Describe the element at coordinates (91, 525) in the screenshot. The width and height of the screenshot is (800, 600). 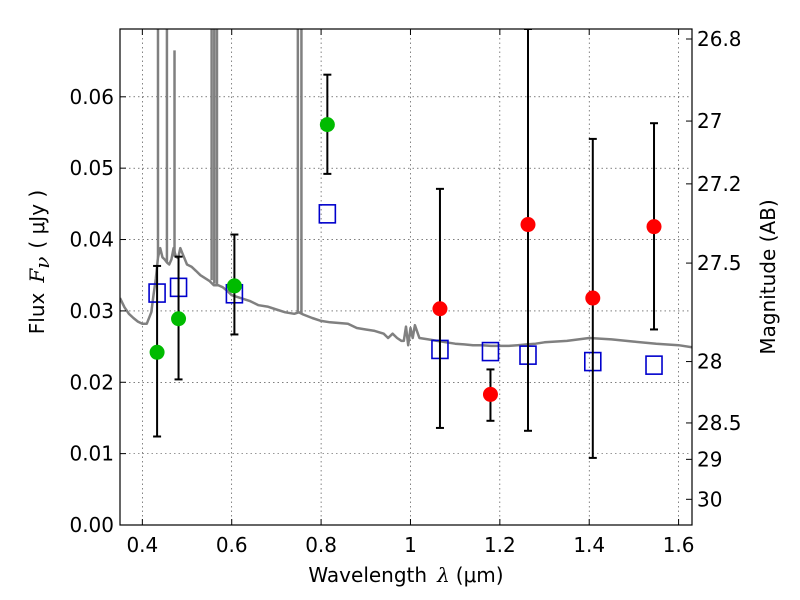
I see `y-tick-label: 0.00` at that location.